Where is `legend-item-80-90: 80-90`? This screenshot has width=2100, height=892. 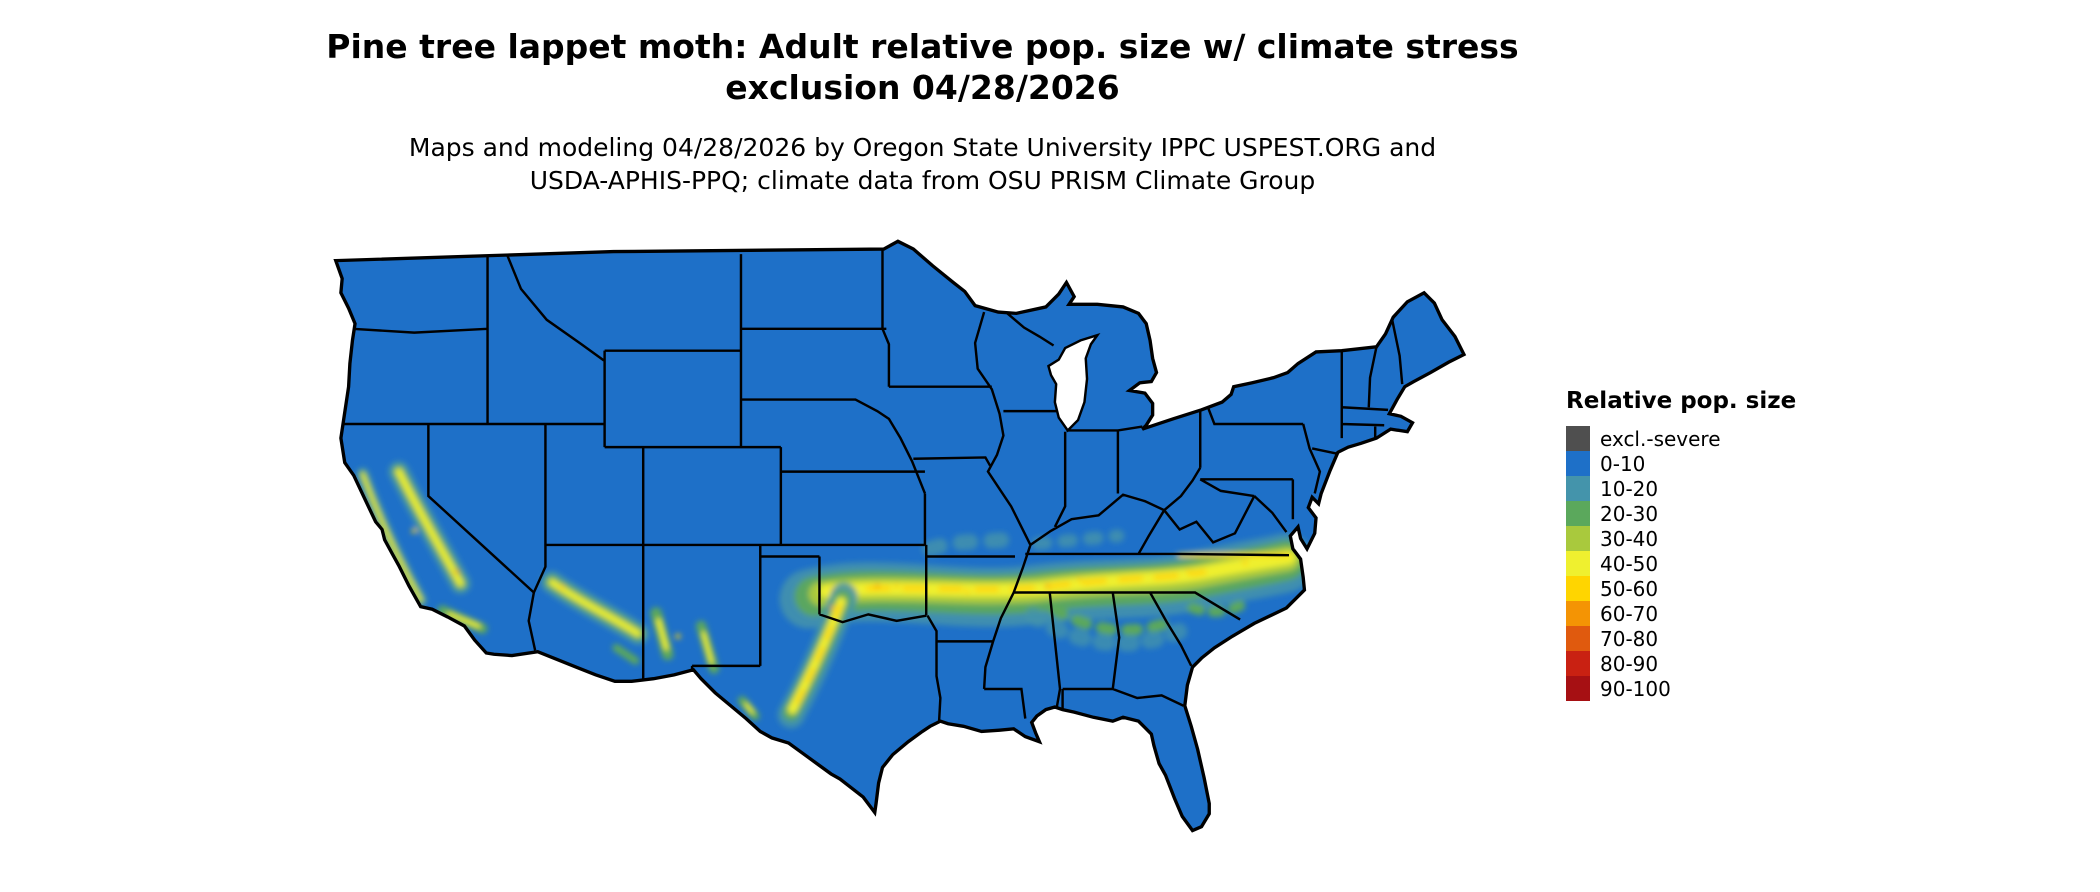
legend-item-80-90: 80-90 is located at coordinates (1681, 663).